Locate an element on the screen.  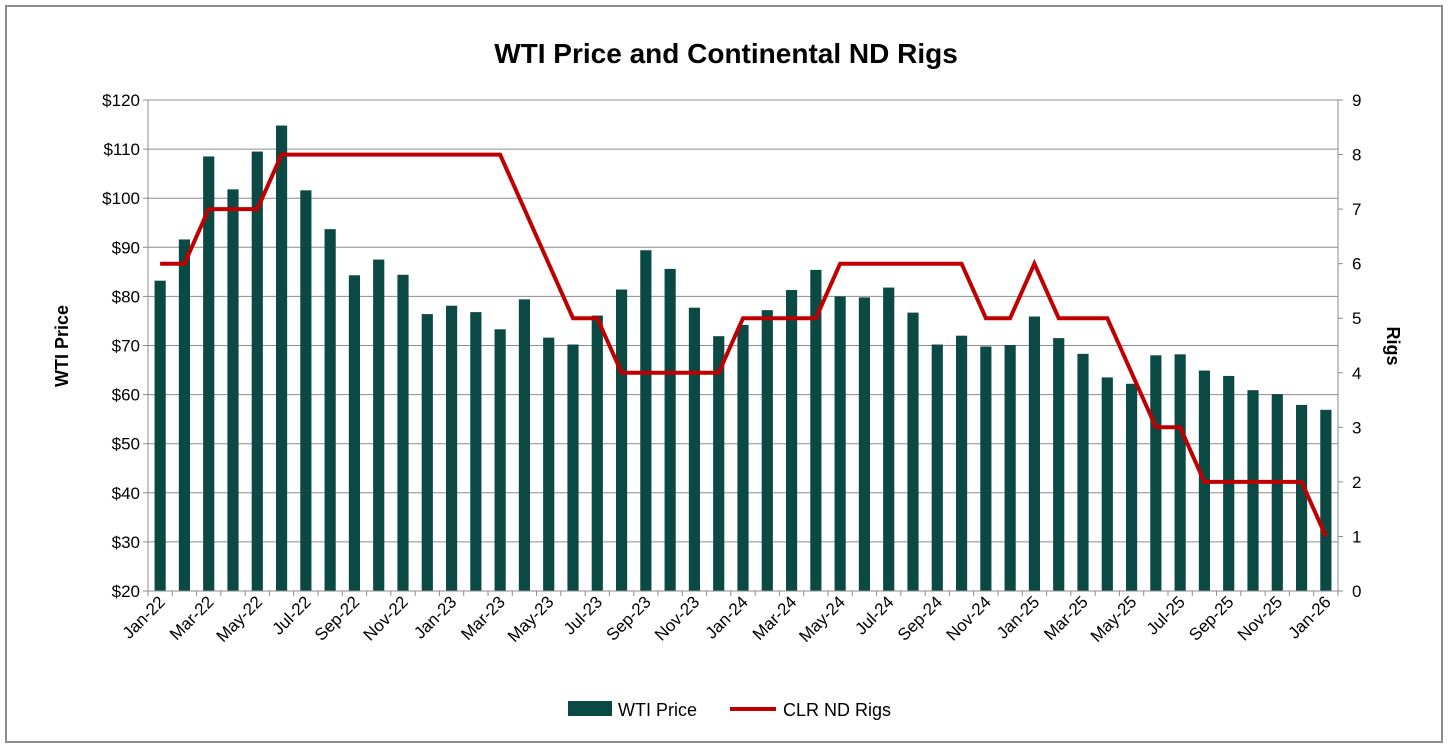
legend-label-wti: WTI Price is located at coordinates (657, 710).